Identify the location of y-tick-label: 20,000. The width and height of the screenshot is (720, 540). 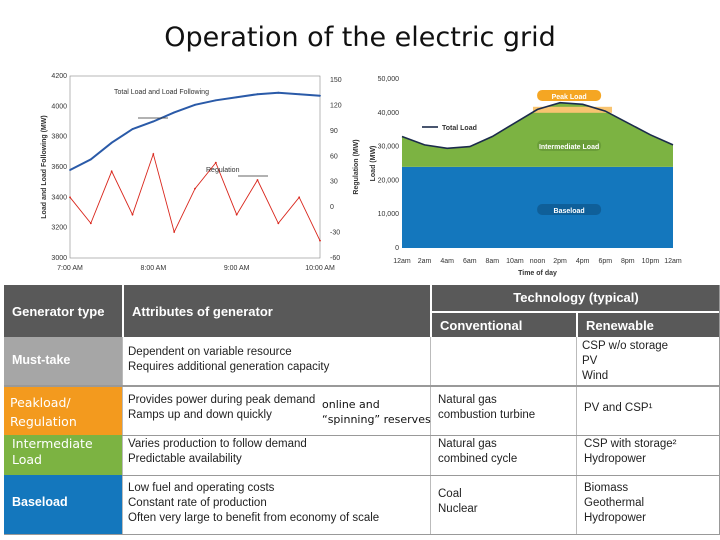
(389, 180).